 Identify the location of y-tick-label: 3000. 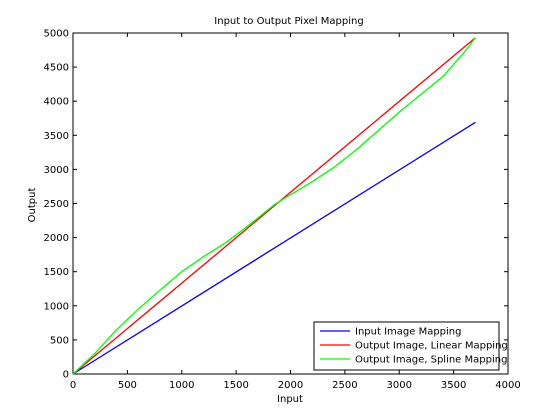
(56, 170).